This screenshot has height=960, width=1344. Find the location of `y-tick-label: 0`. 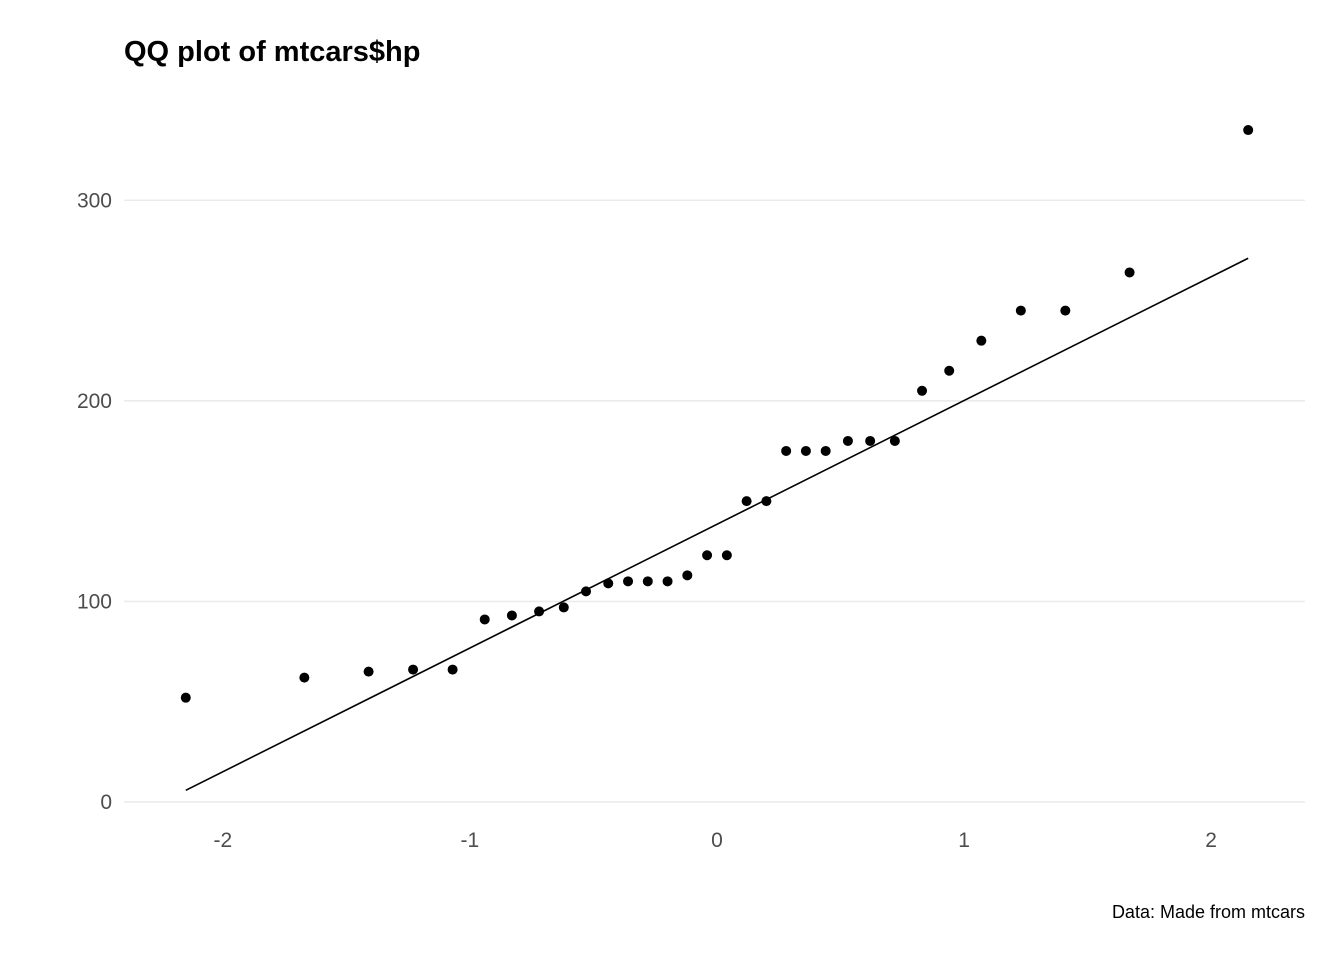

y-tick-label: 0 is located at coordinates (106, 802).